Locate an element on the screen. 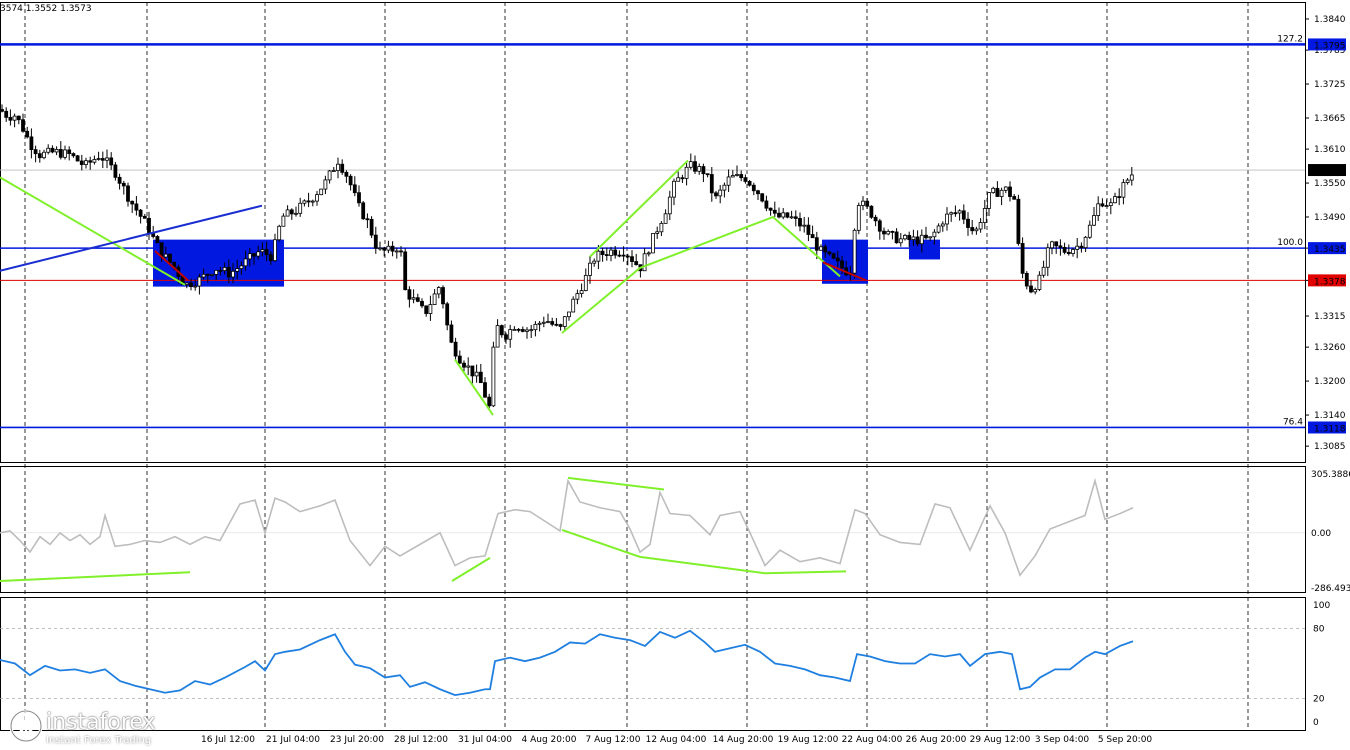 Image resolution: width=1350 pixels, height=750 pixels. blue-zone is located at coordinates (924, 249).